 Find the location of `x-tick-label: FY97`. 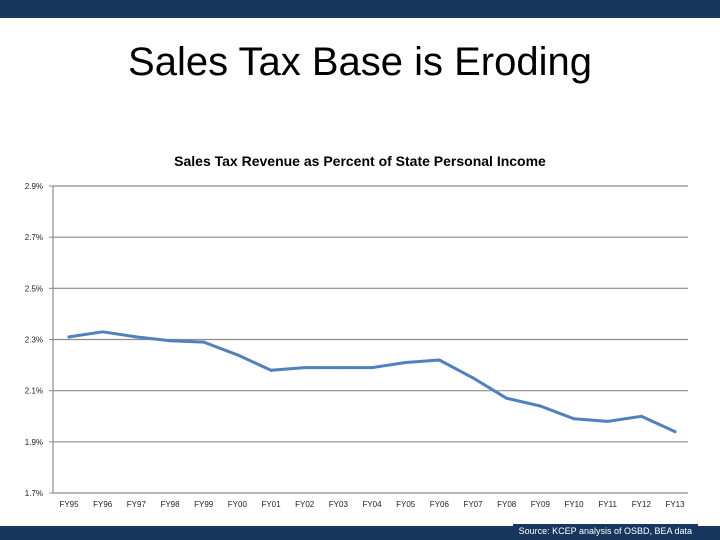

x-tick-label: FY97 is located at coordinates (137, 504).